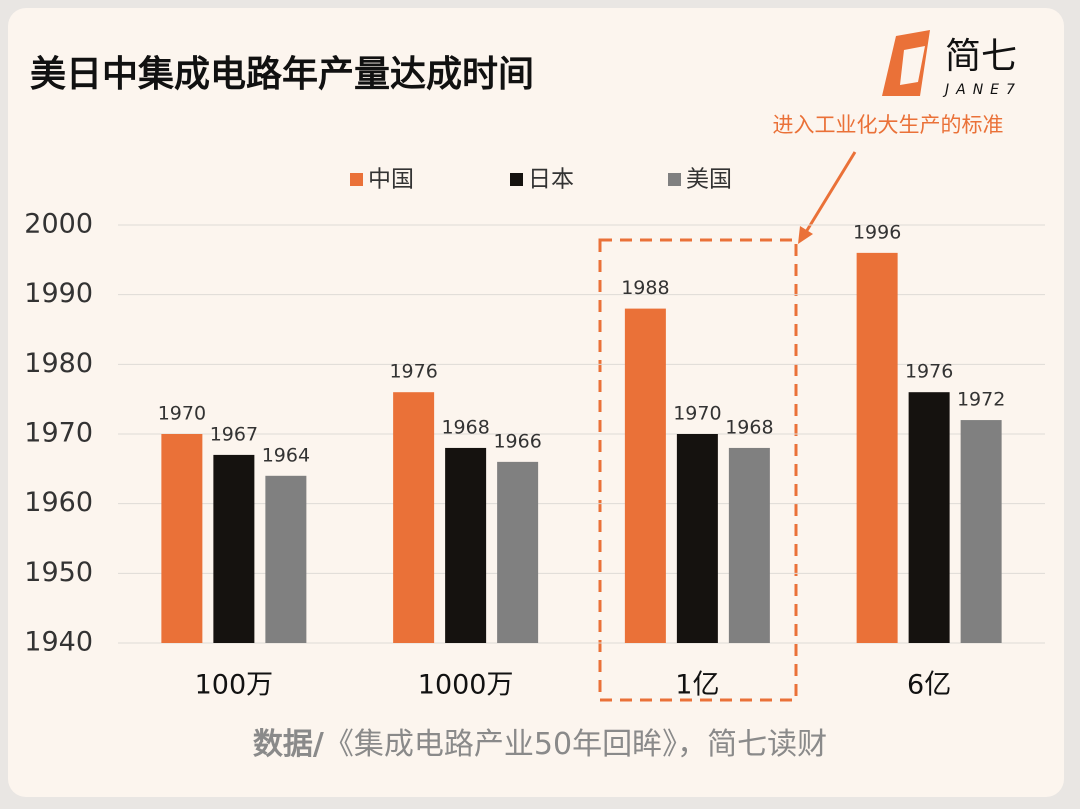 The image size is (1080, 809). What do you see at coordinates (929, 685) in the screenshot?
I see `x-tick-label: 6亿` at bounding box center [929, 685].